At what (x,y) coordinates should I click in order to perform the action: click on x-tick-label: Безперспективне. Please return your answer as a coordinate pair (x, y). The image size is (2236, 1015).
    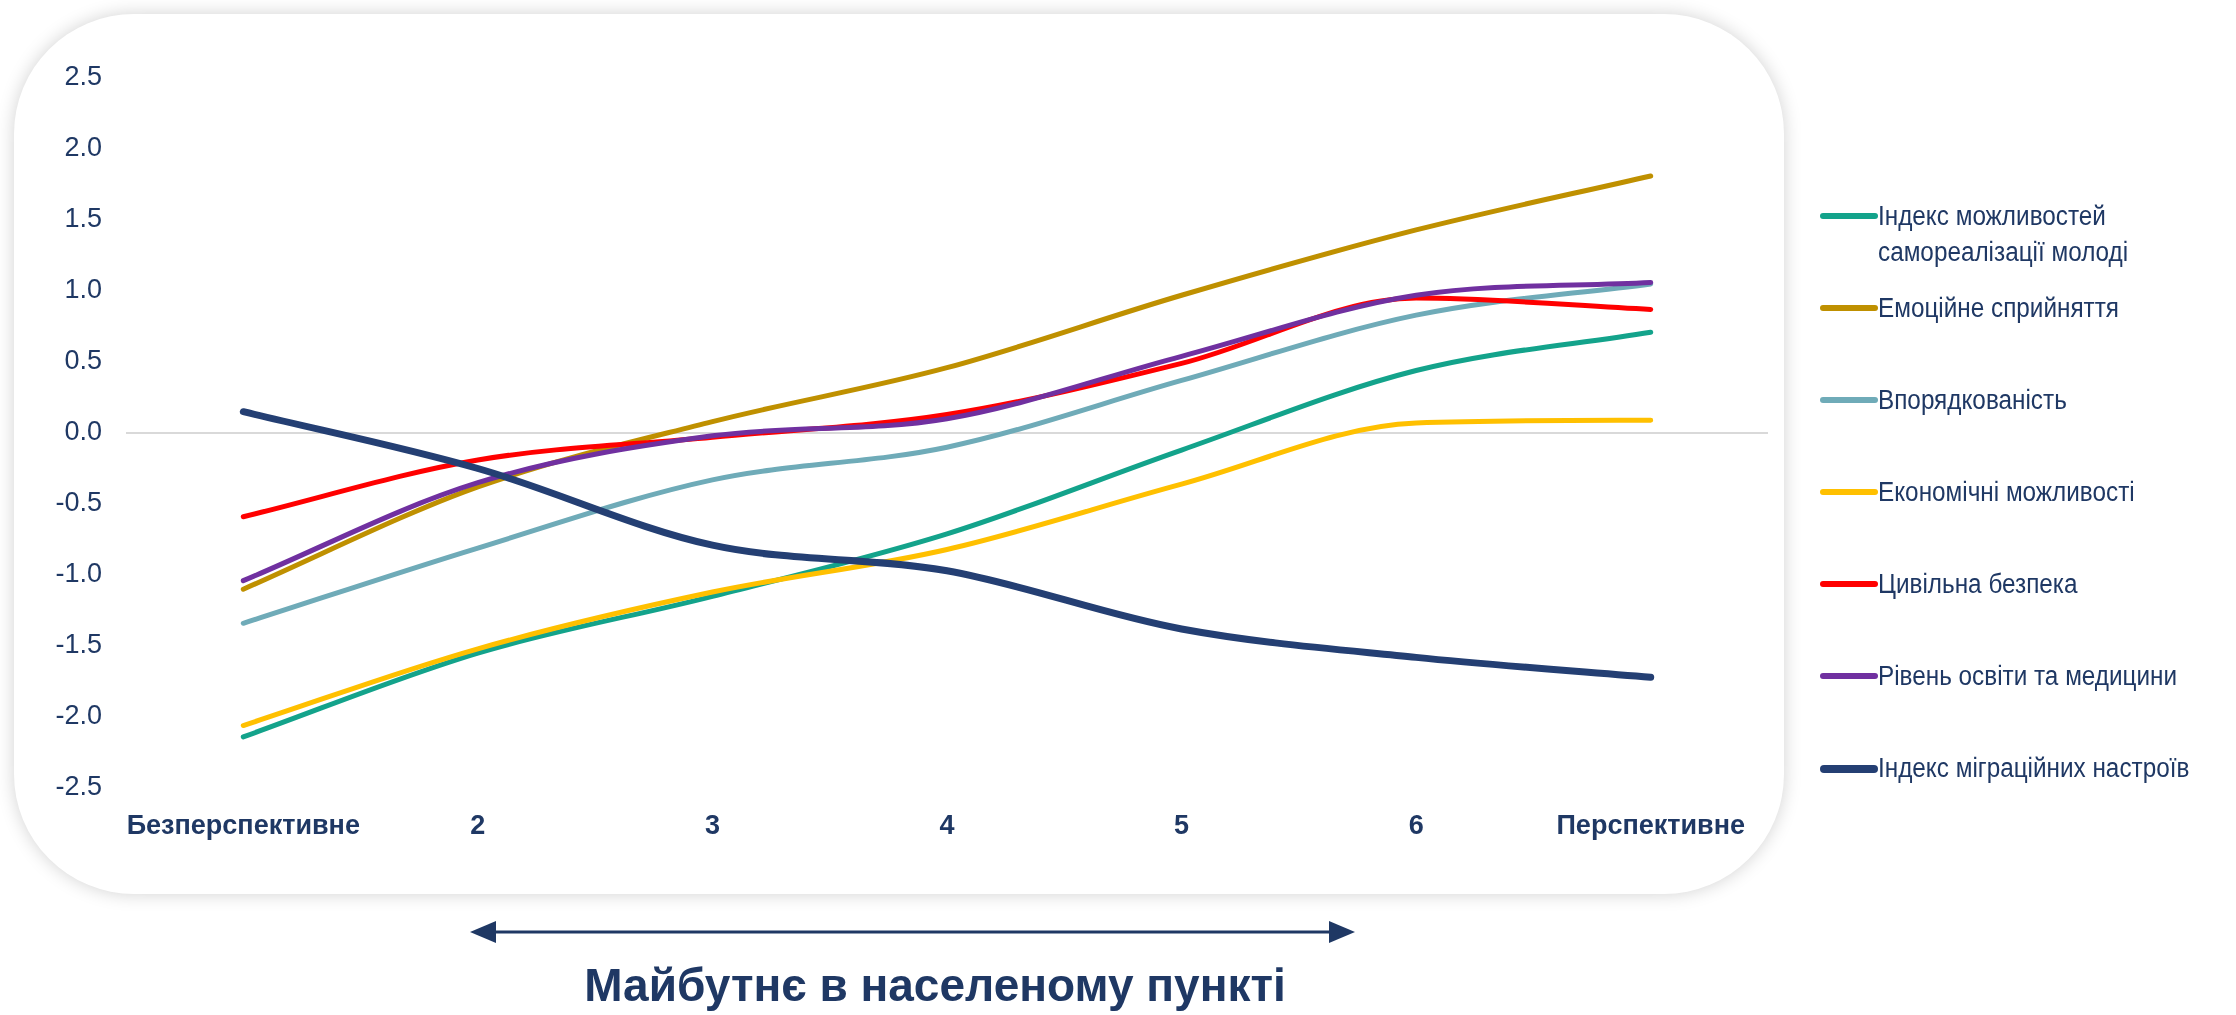
    Looking at the image, I should click on (243, 824).